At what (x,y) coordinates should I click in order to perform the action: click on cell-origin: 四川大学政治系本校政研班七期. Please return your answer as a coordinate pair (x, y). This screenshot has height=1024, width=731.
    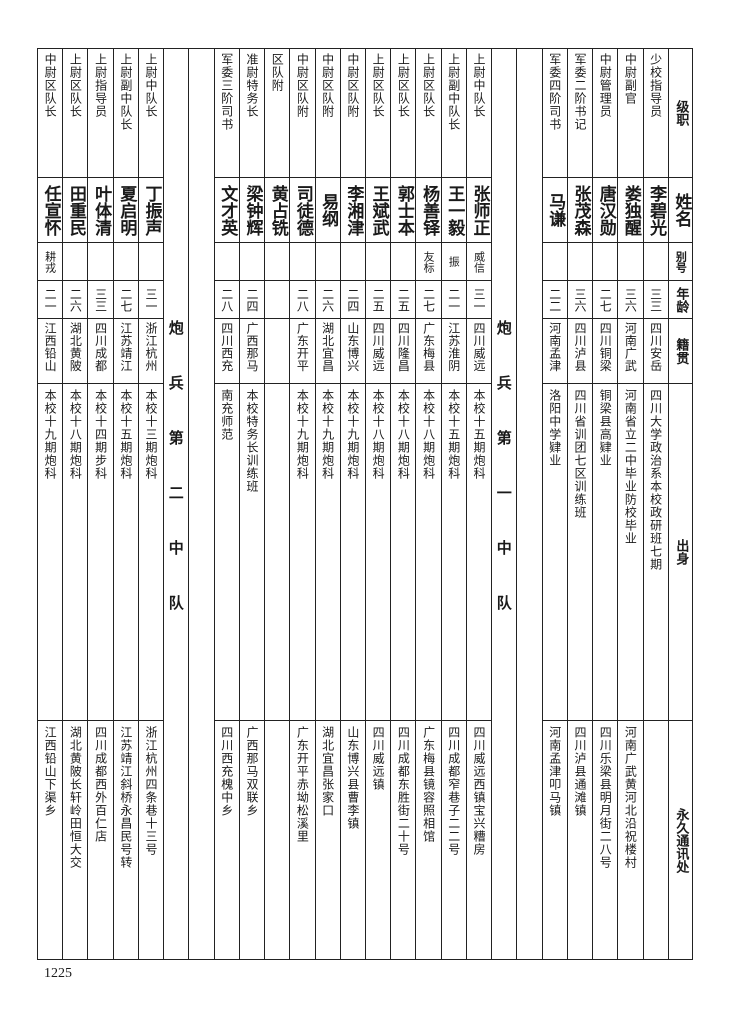
    Looking at the image, I should click on (655, 551).